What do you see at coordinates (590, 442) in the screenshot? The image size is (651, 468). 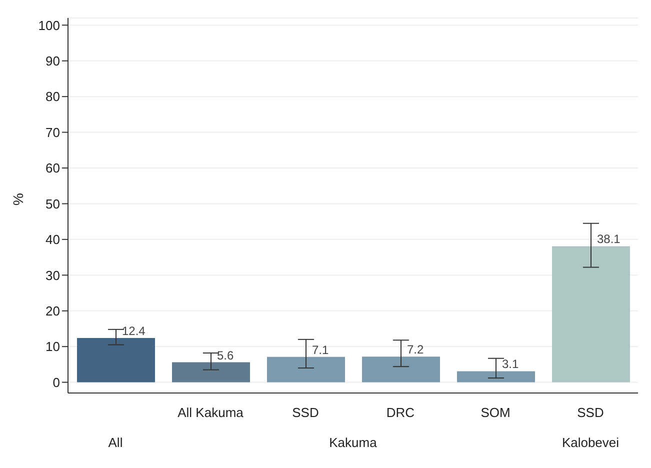 I see `text: Kalobevei` at bounding box center [590, 442].